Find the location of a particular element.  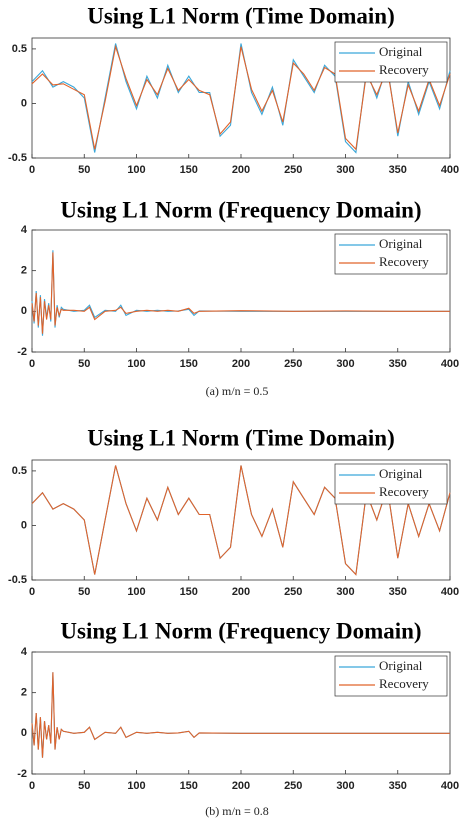

caption: (a) m/n = 0.5 is located at coordinates (237, 391).